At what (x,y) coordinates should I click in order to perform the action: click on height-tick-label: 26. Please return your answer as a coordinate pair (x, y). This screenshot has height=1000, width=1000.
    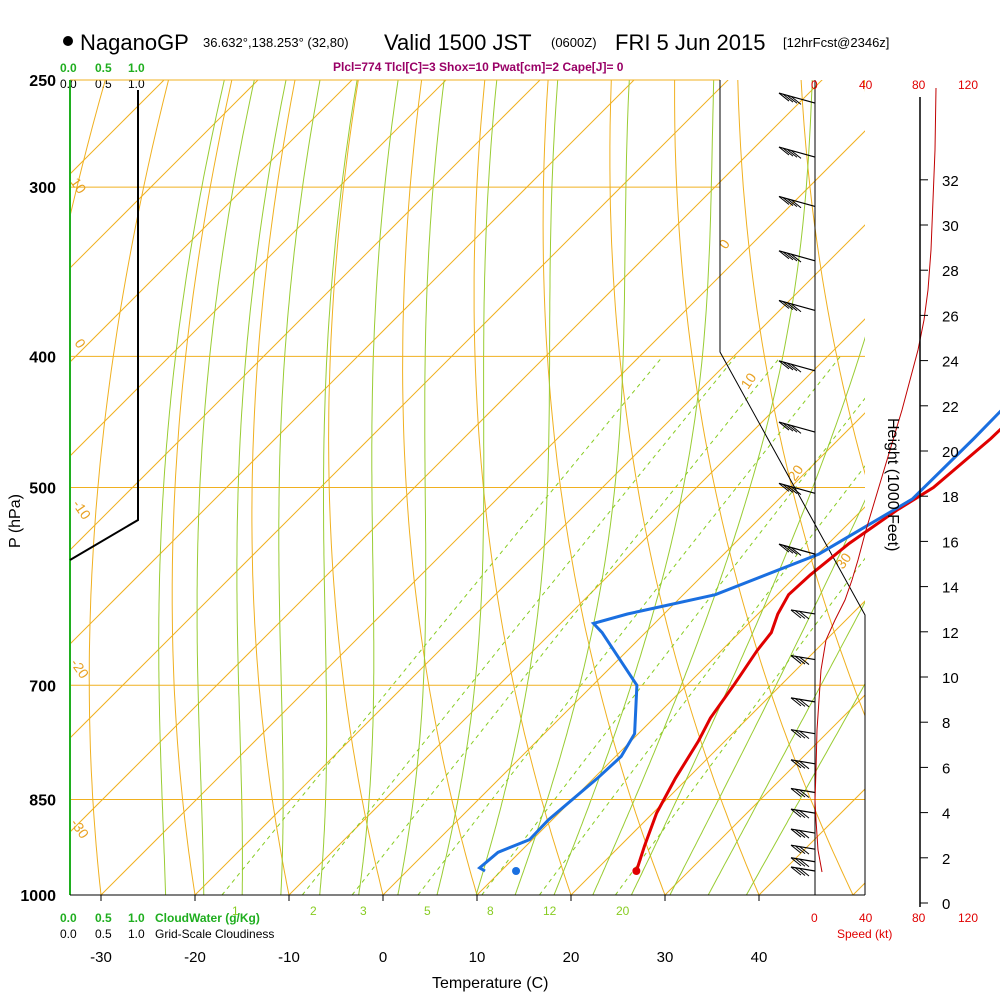
    Looking at the image, I should click on (950, 316).